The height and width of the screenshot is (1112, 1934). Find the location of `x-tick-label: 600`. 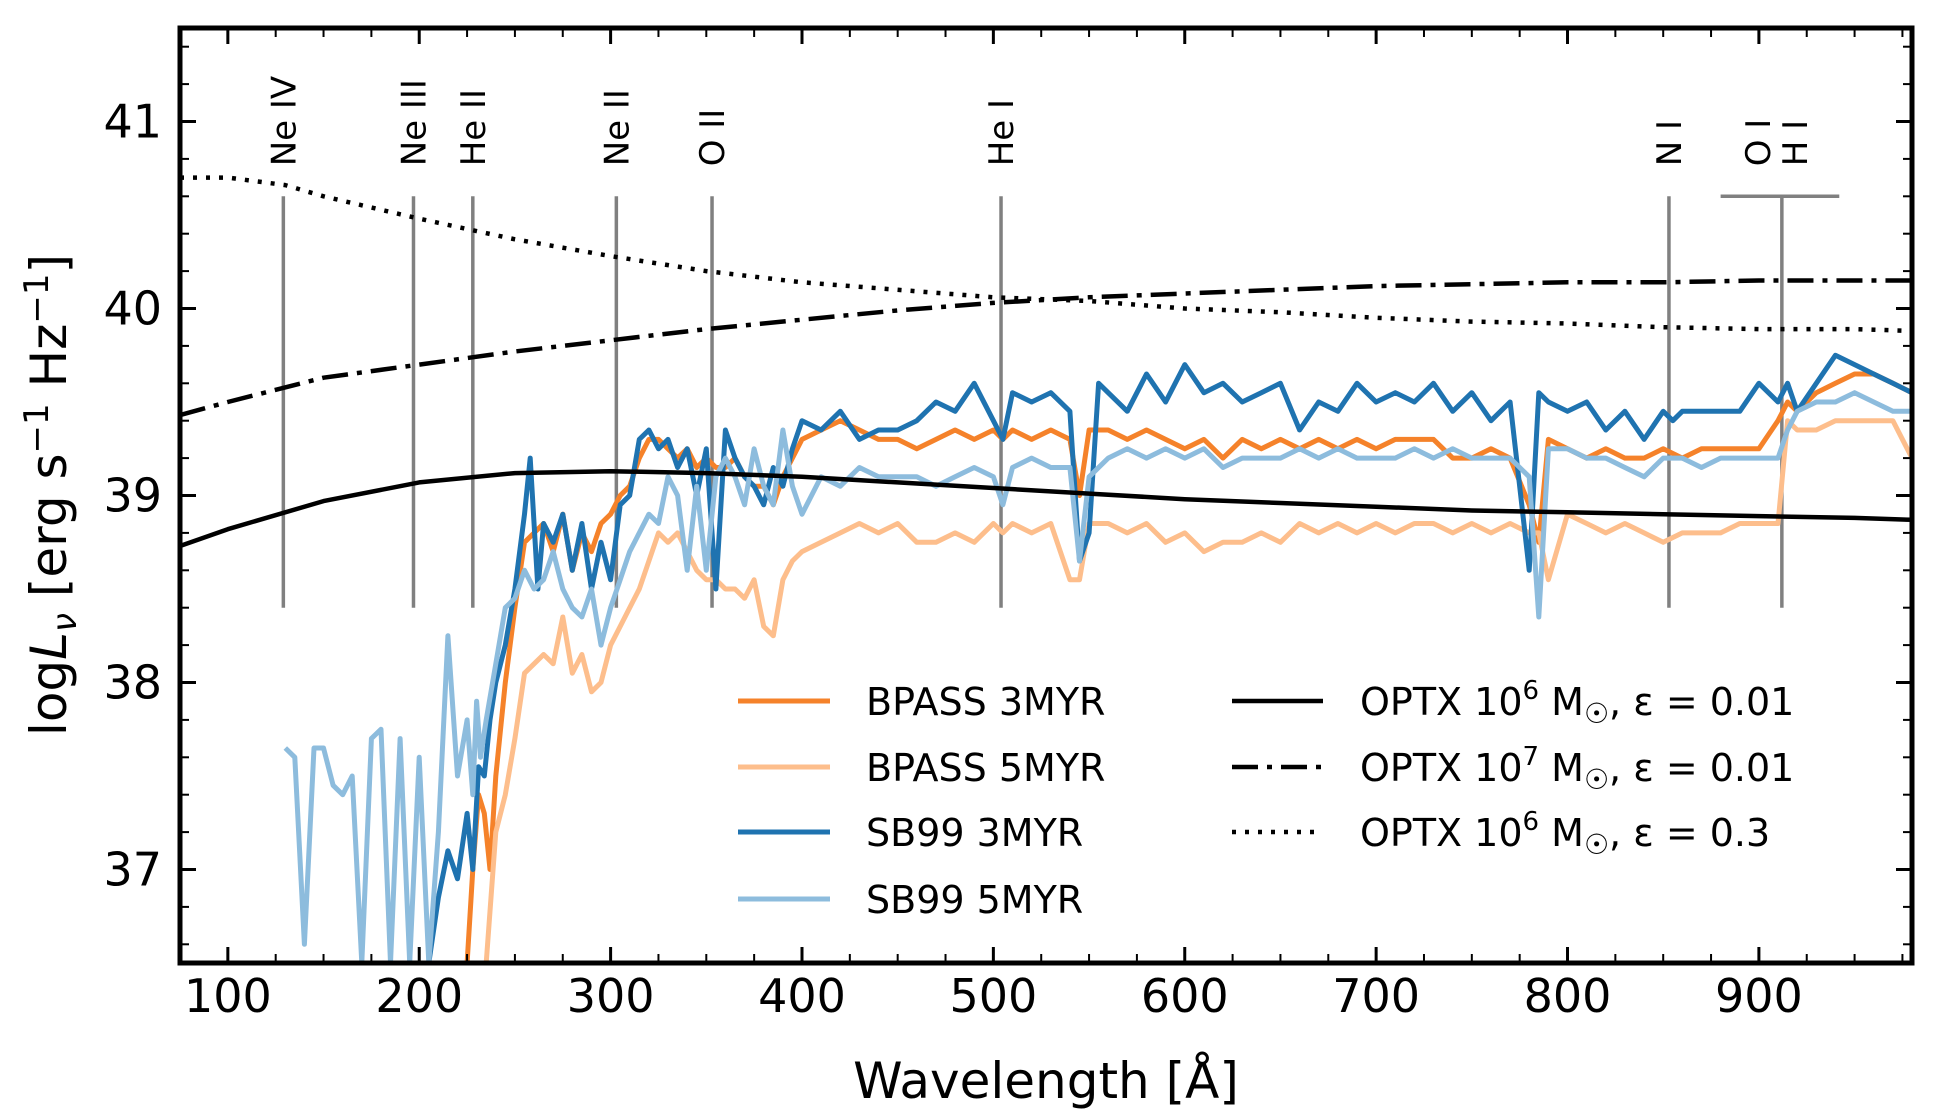

x-tick-label: 600 is located at coordinates (1185, 996).